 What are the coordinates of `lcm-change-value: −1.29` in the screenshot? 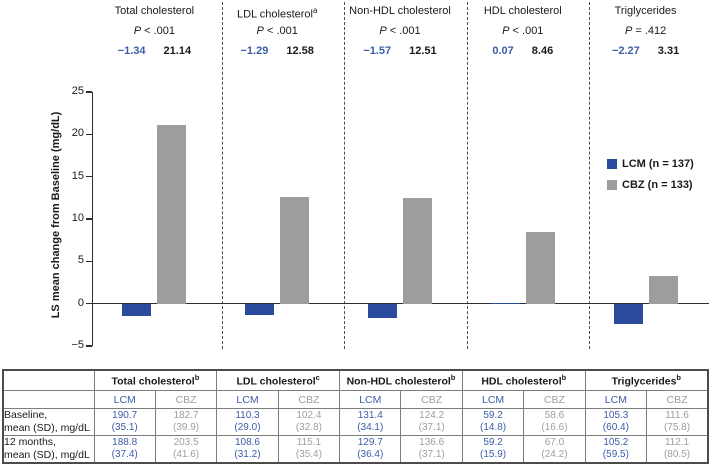 It's located at (254, 51).